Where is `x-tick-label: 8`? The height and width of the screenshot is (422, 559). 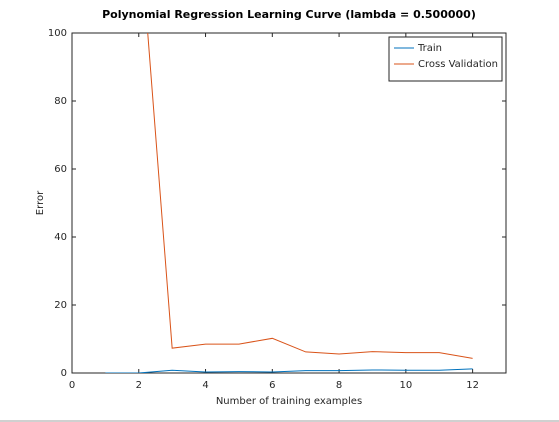 x-tick-label: 8 is located at coordinates (339, 385).